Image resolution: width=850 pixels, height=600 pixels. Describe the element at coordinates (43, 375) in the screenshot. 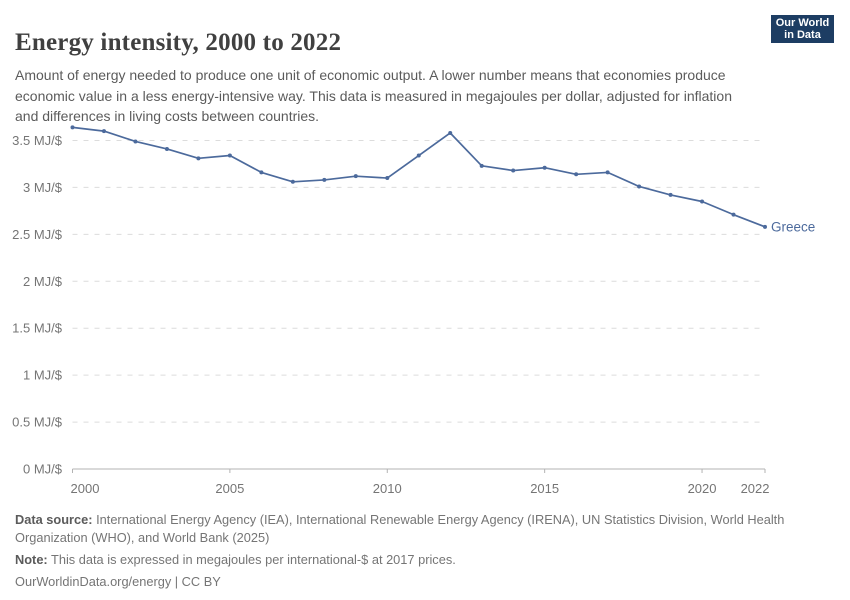

I see `y-tick-label: 1 MJ/$` at that location.